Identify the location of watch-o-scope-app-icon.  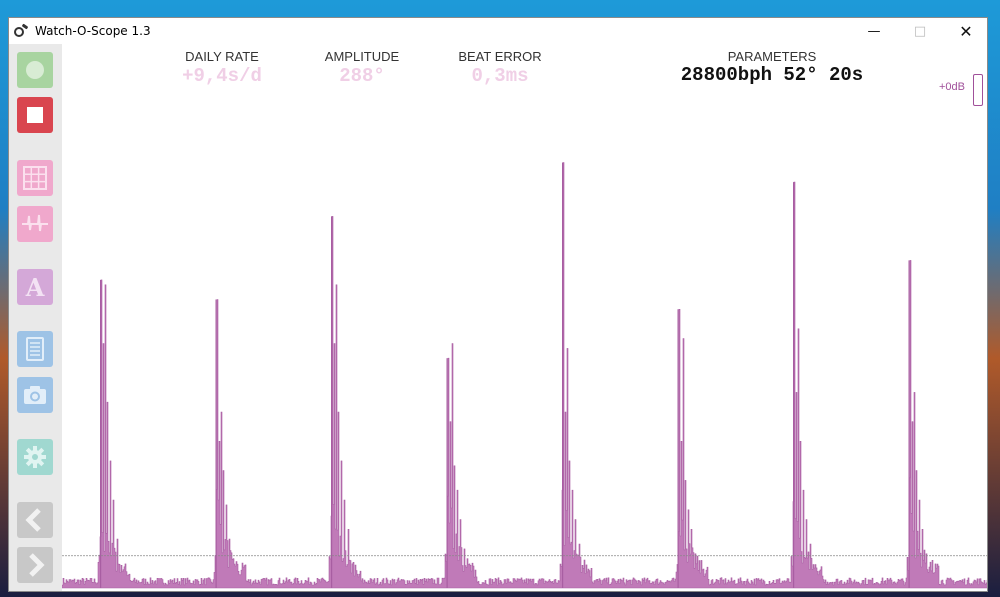
(21, 30).